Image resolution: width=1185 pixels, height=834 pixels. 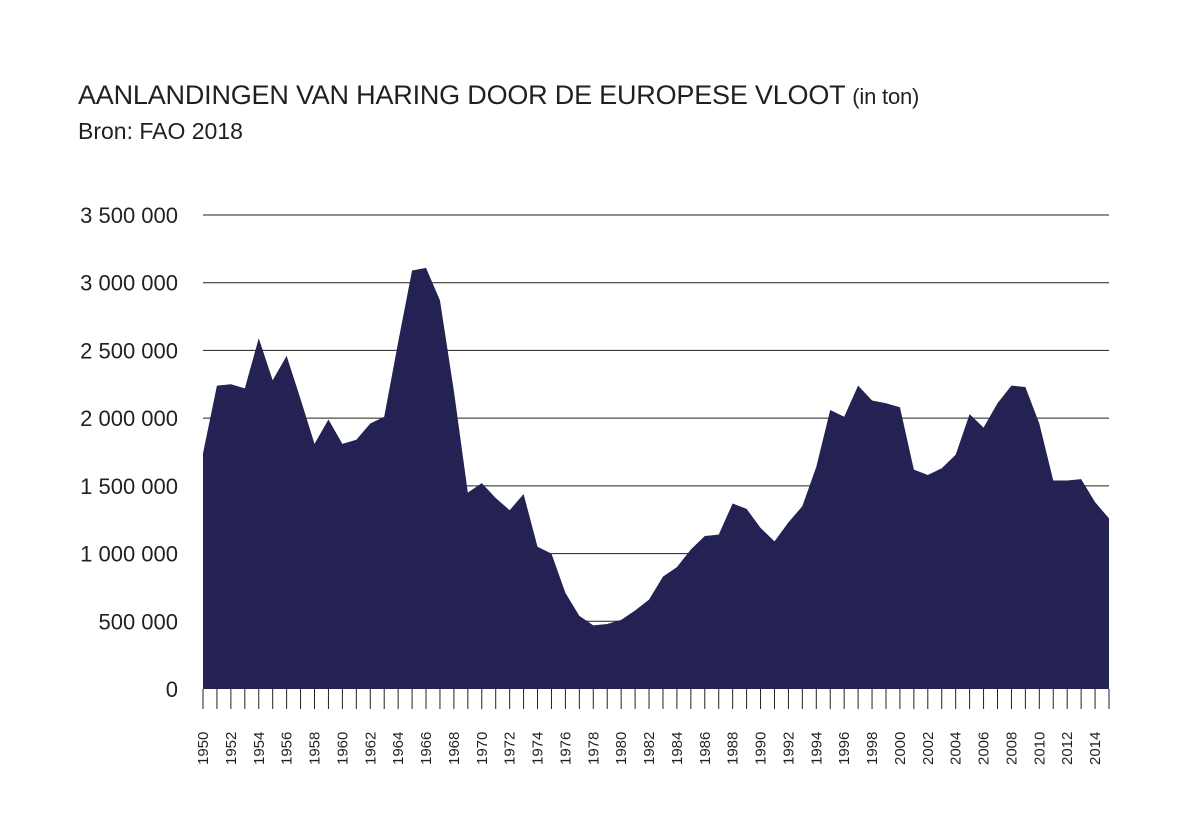 I want to click on x-tick-label: 1962, so click(x=370, y=748).